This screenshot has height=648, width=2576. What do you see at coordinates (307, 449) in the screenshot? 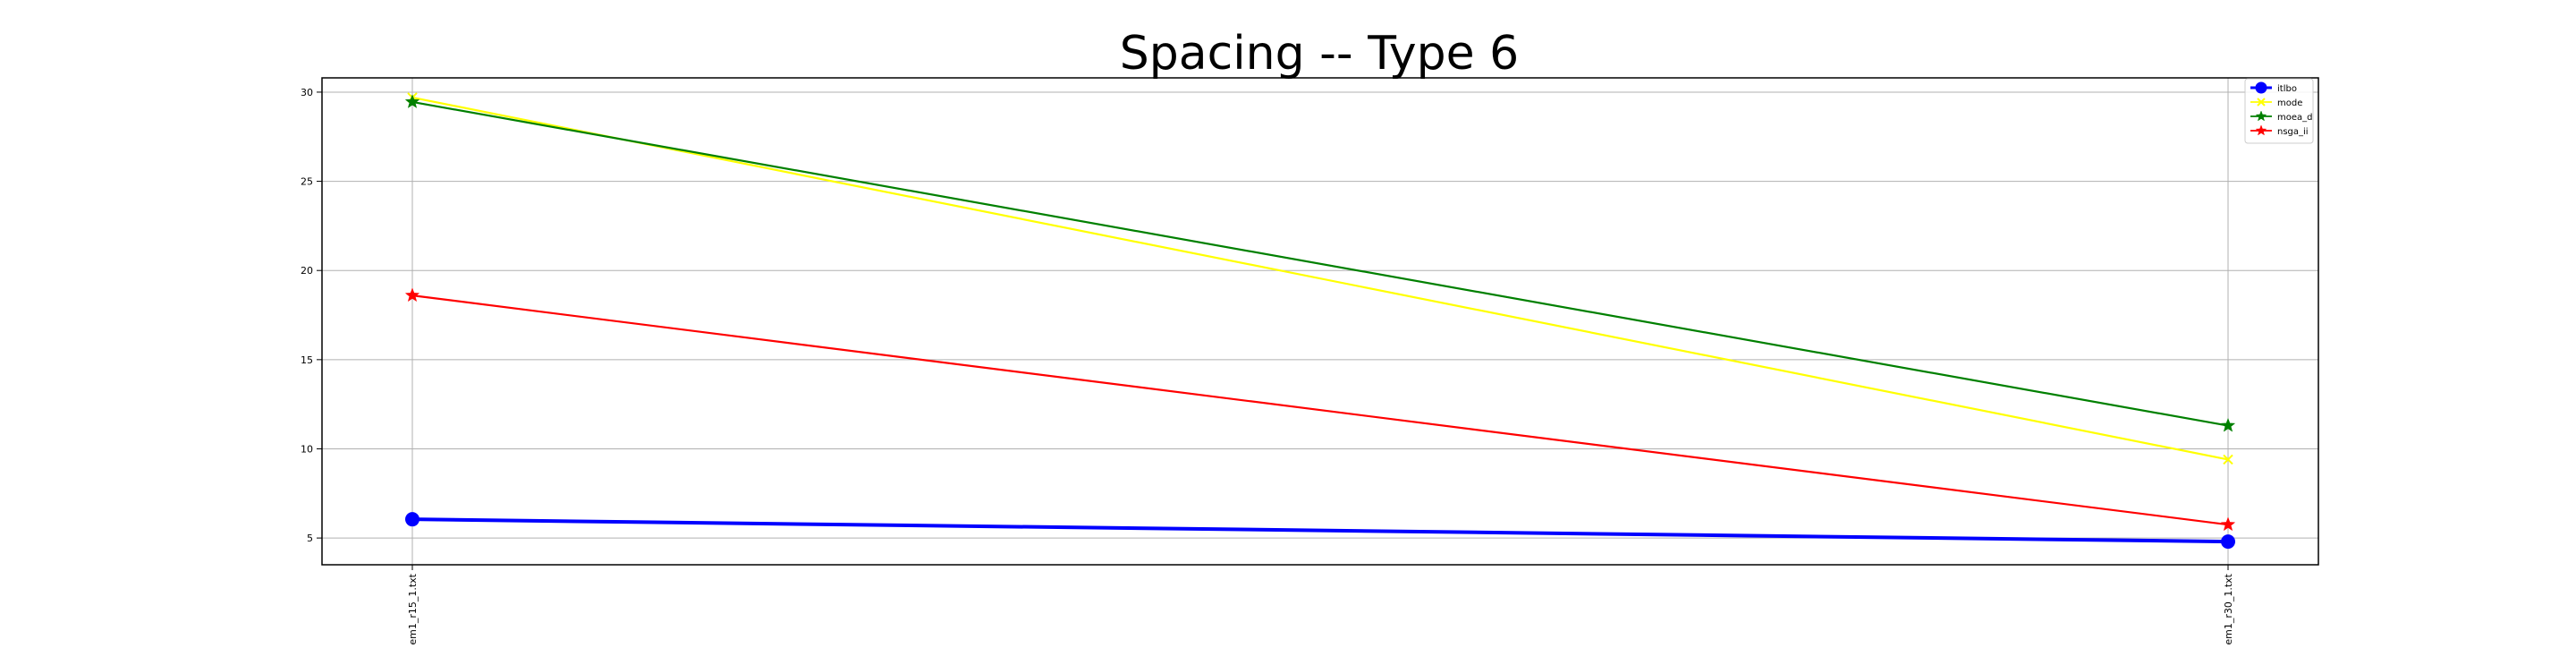
I see `y-tick-label: 10` at bounding box center [307, 449].